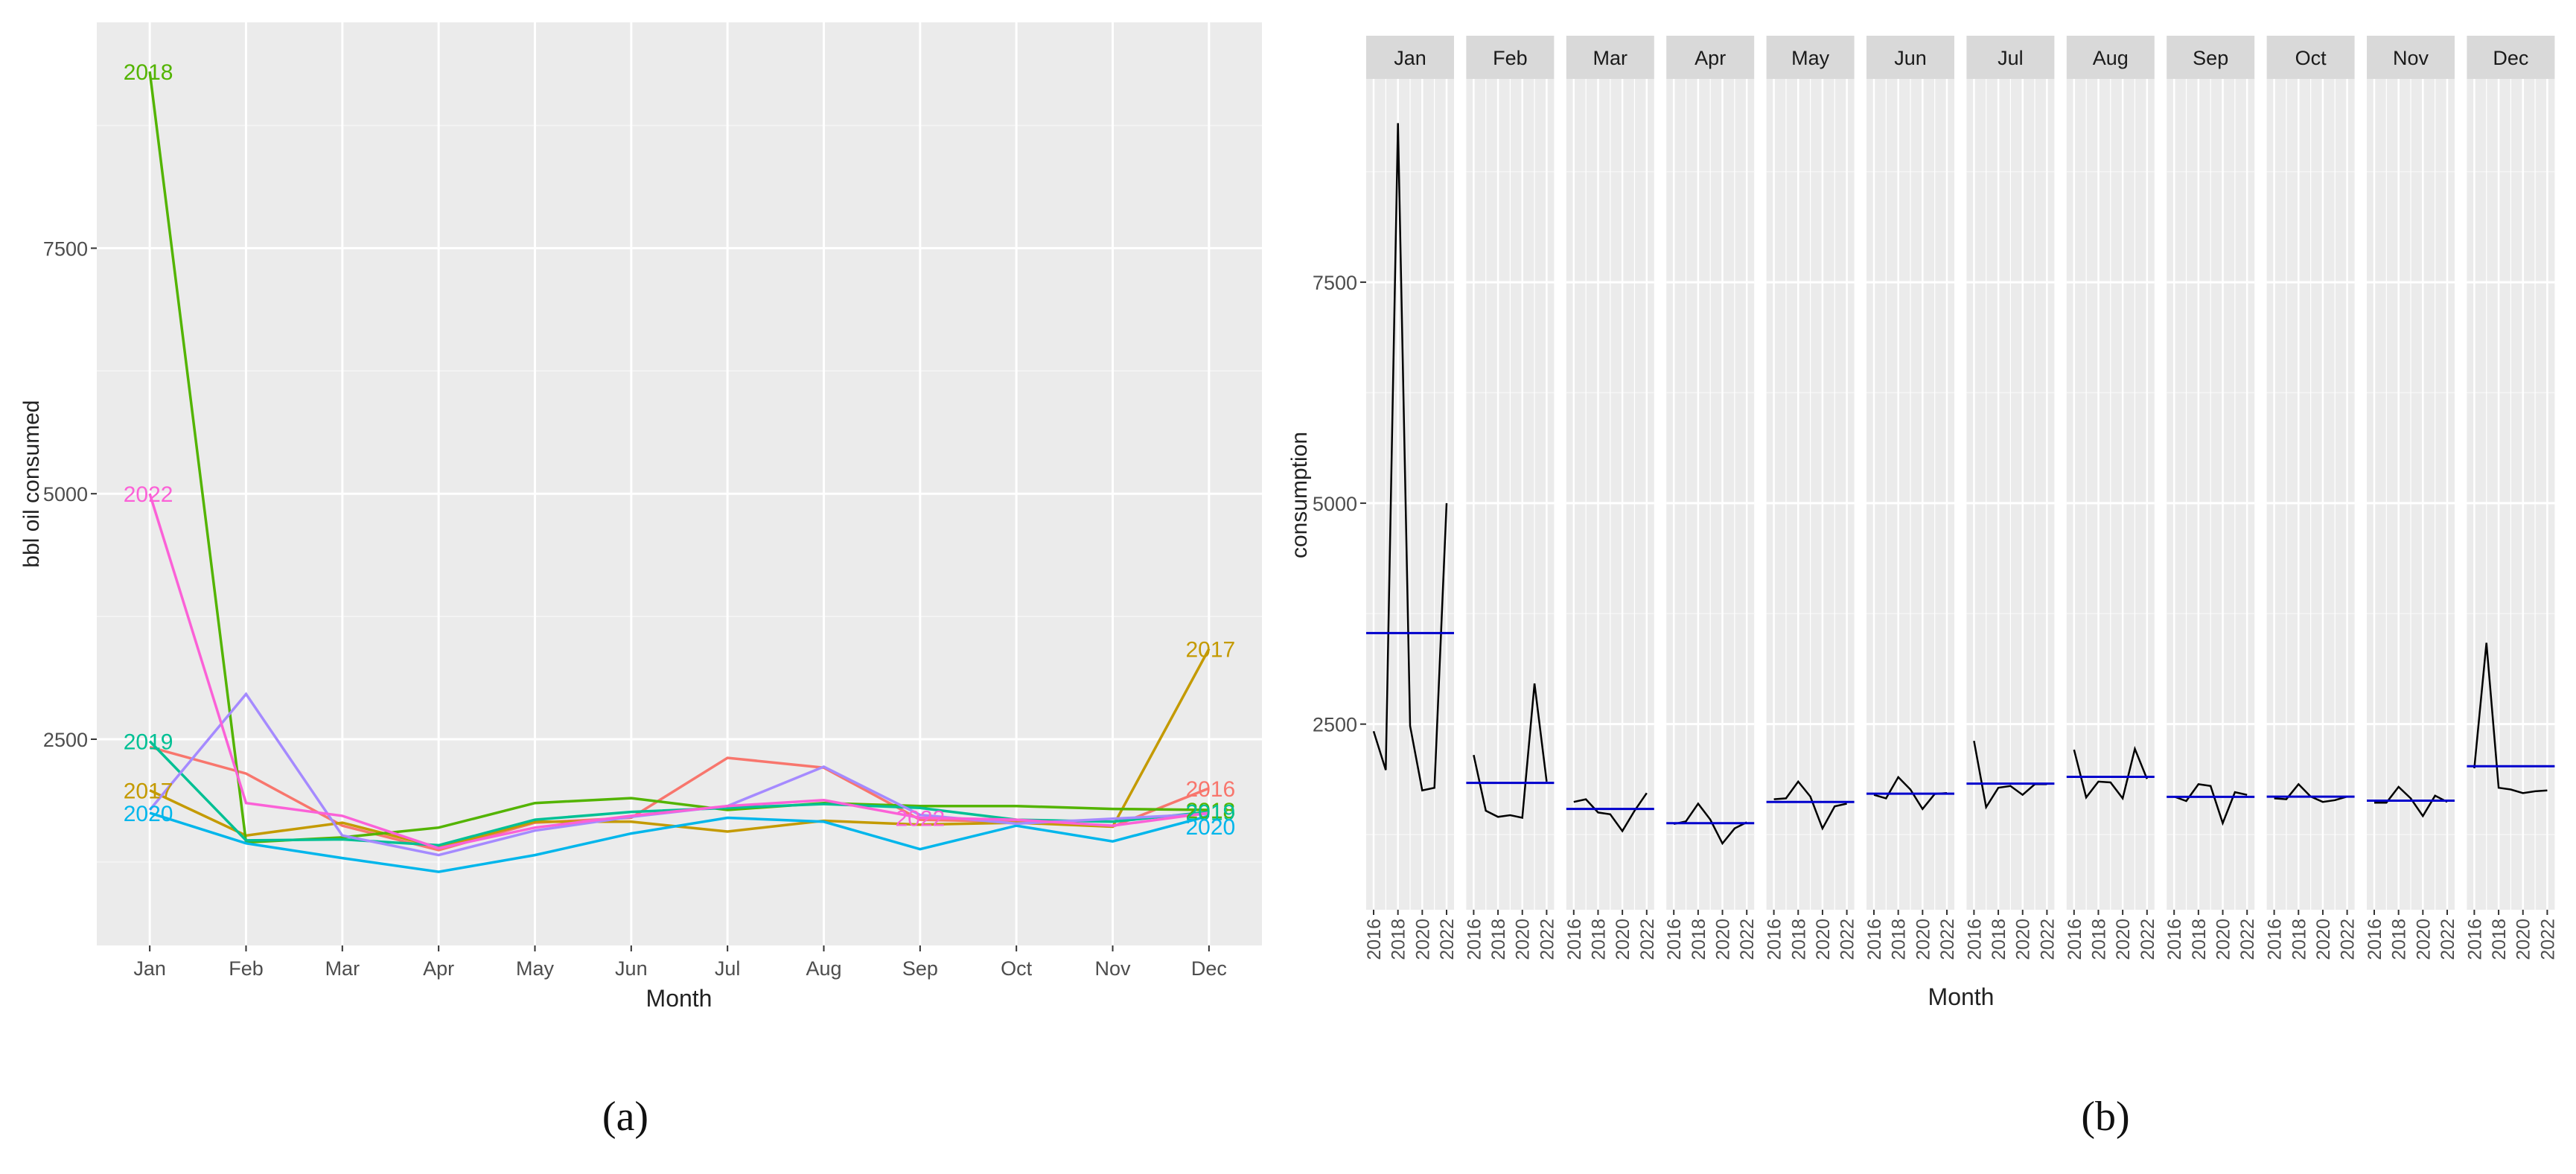  I want to click on panel-a-x-tick-label: Jun, so click(631, 969).